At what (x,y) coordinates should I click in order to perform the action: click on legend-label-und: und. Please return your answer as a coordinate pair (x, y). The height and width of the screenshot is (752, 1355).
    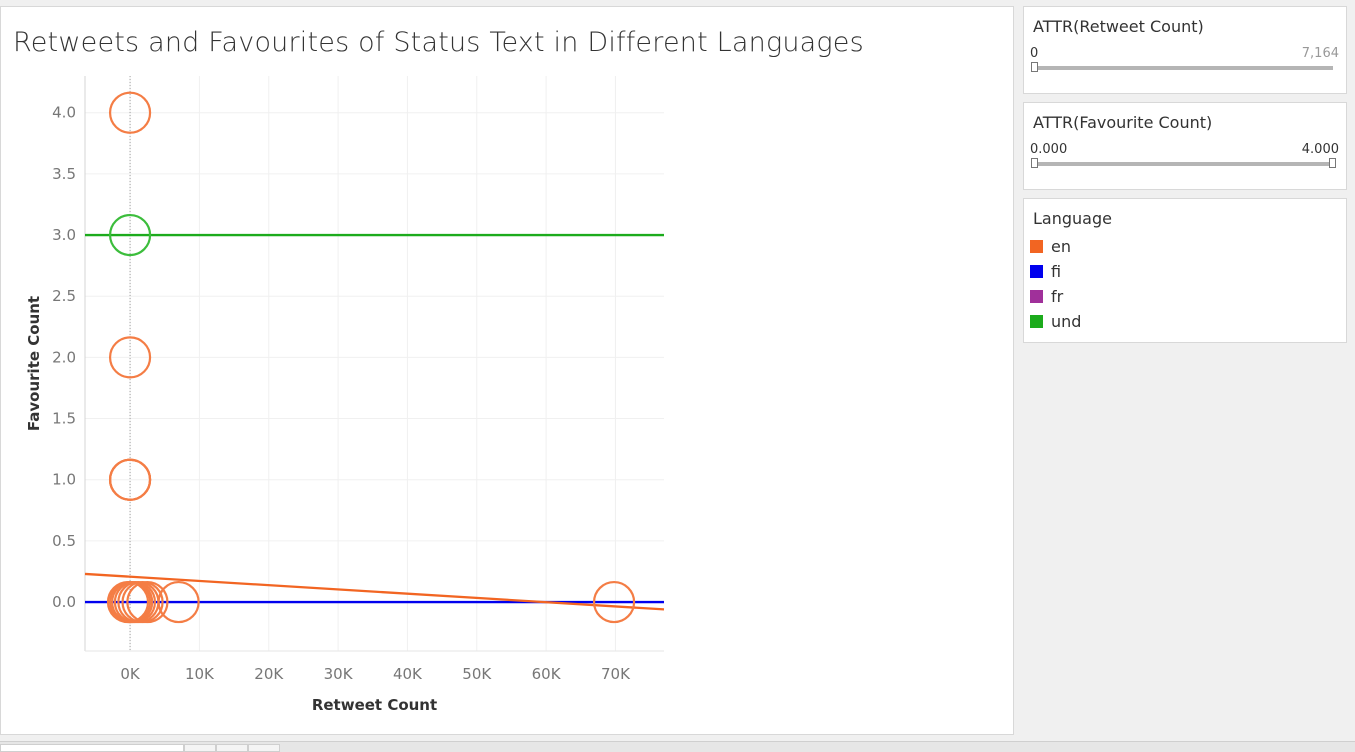
    Looking at the image, I should click on (1066, 321).